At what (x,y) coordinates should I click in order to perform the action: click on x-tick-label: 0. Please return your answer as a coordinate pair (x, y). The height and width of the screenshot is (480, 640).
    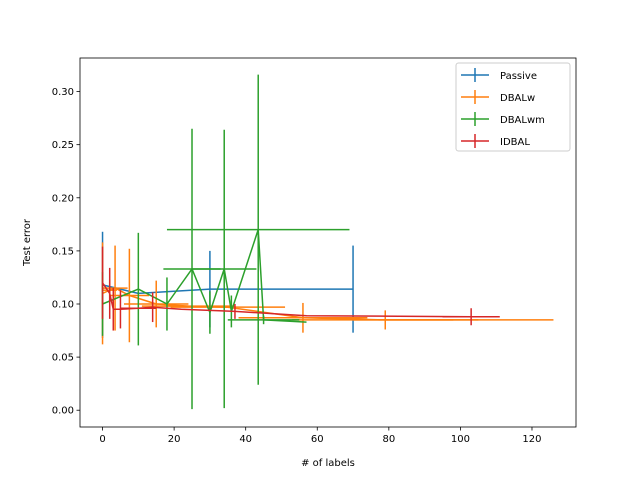
    Looking at the image, I should click on (102, 439).